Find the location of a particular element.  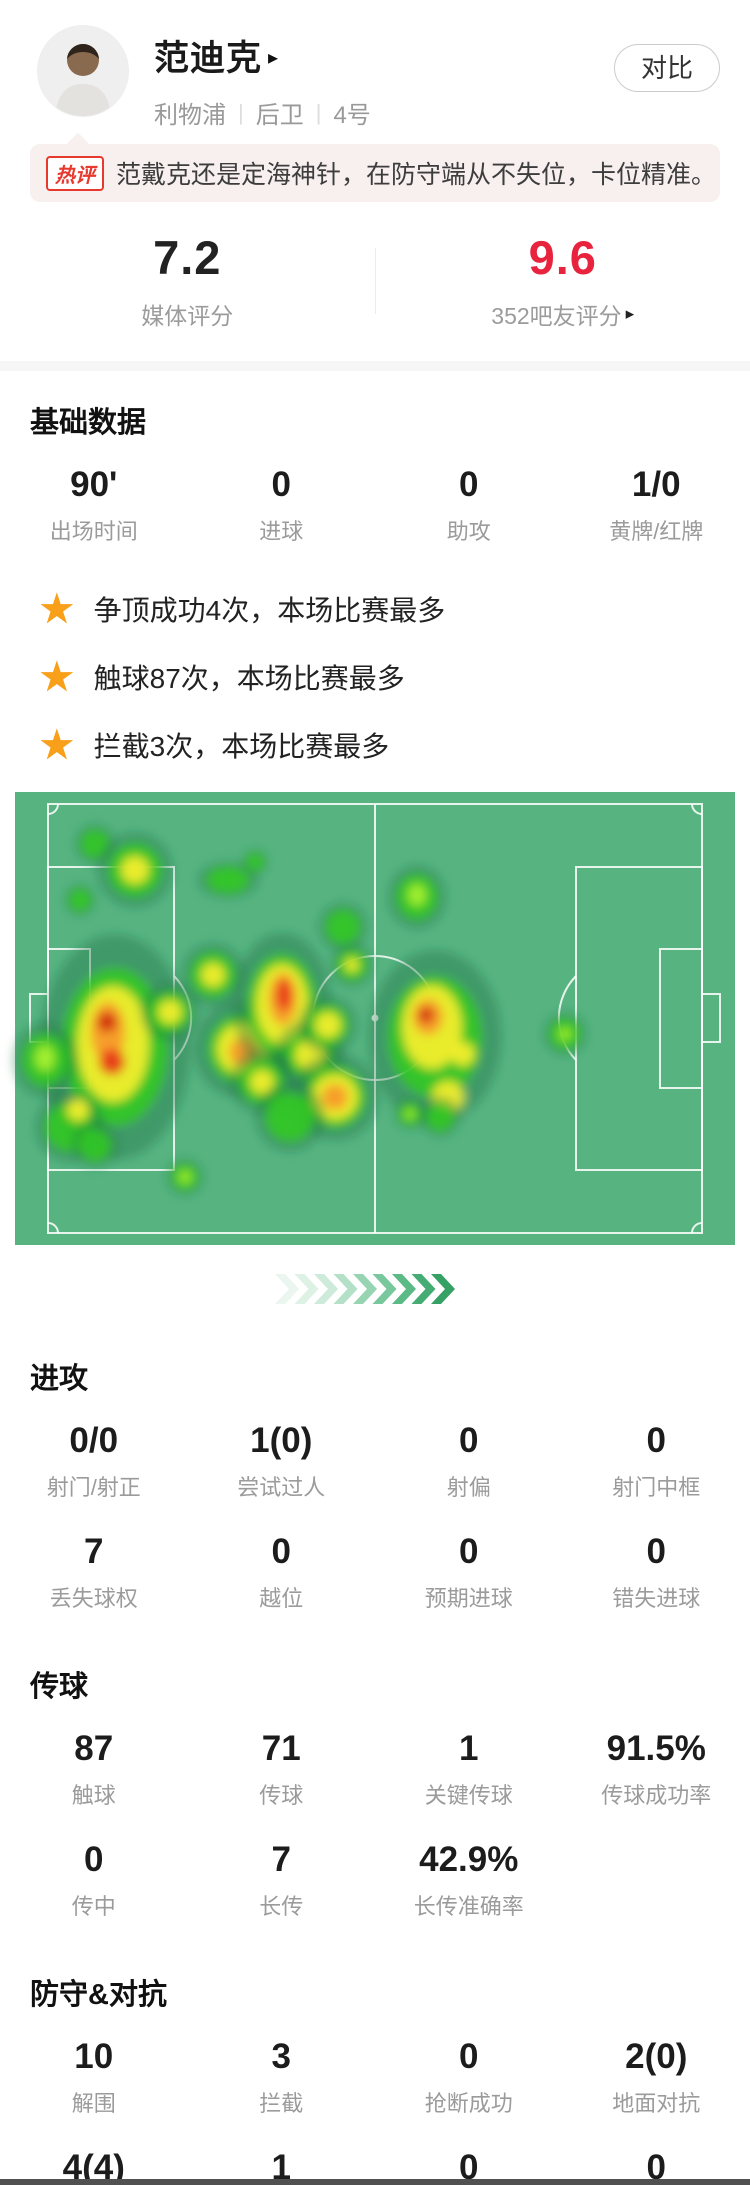

stat-label: 关键传球 is located at coordinates (468, 1795).